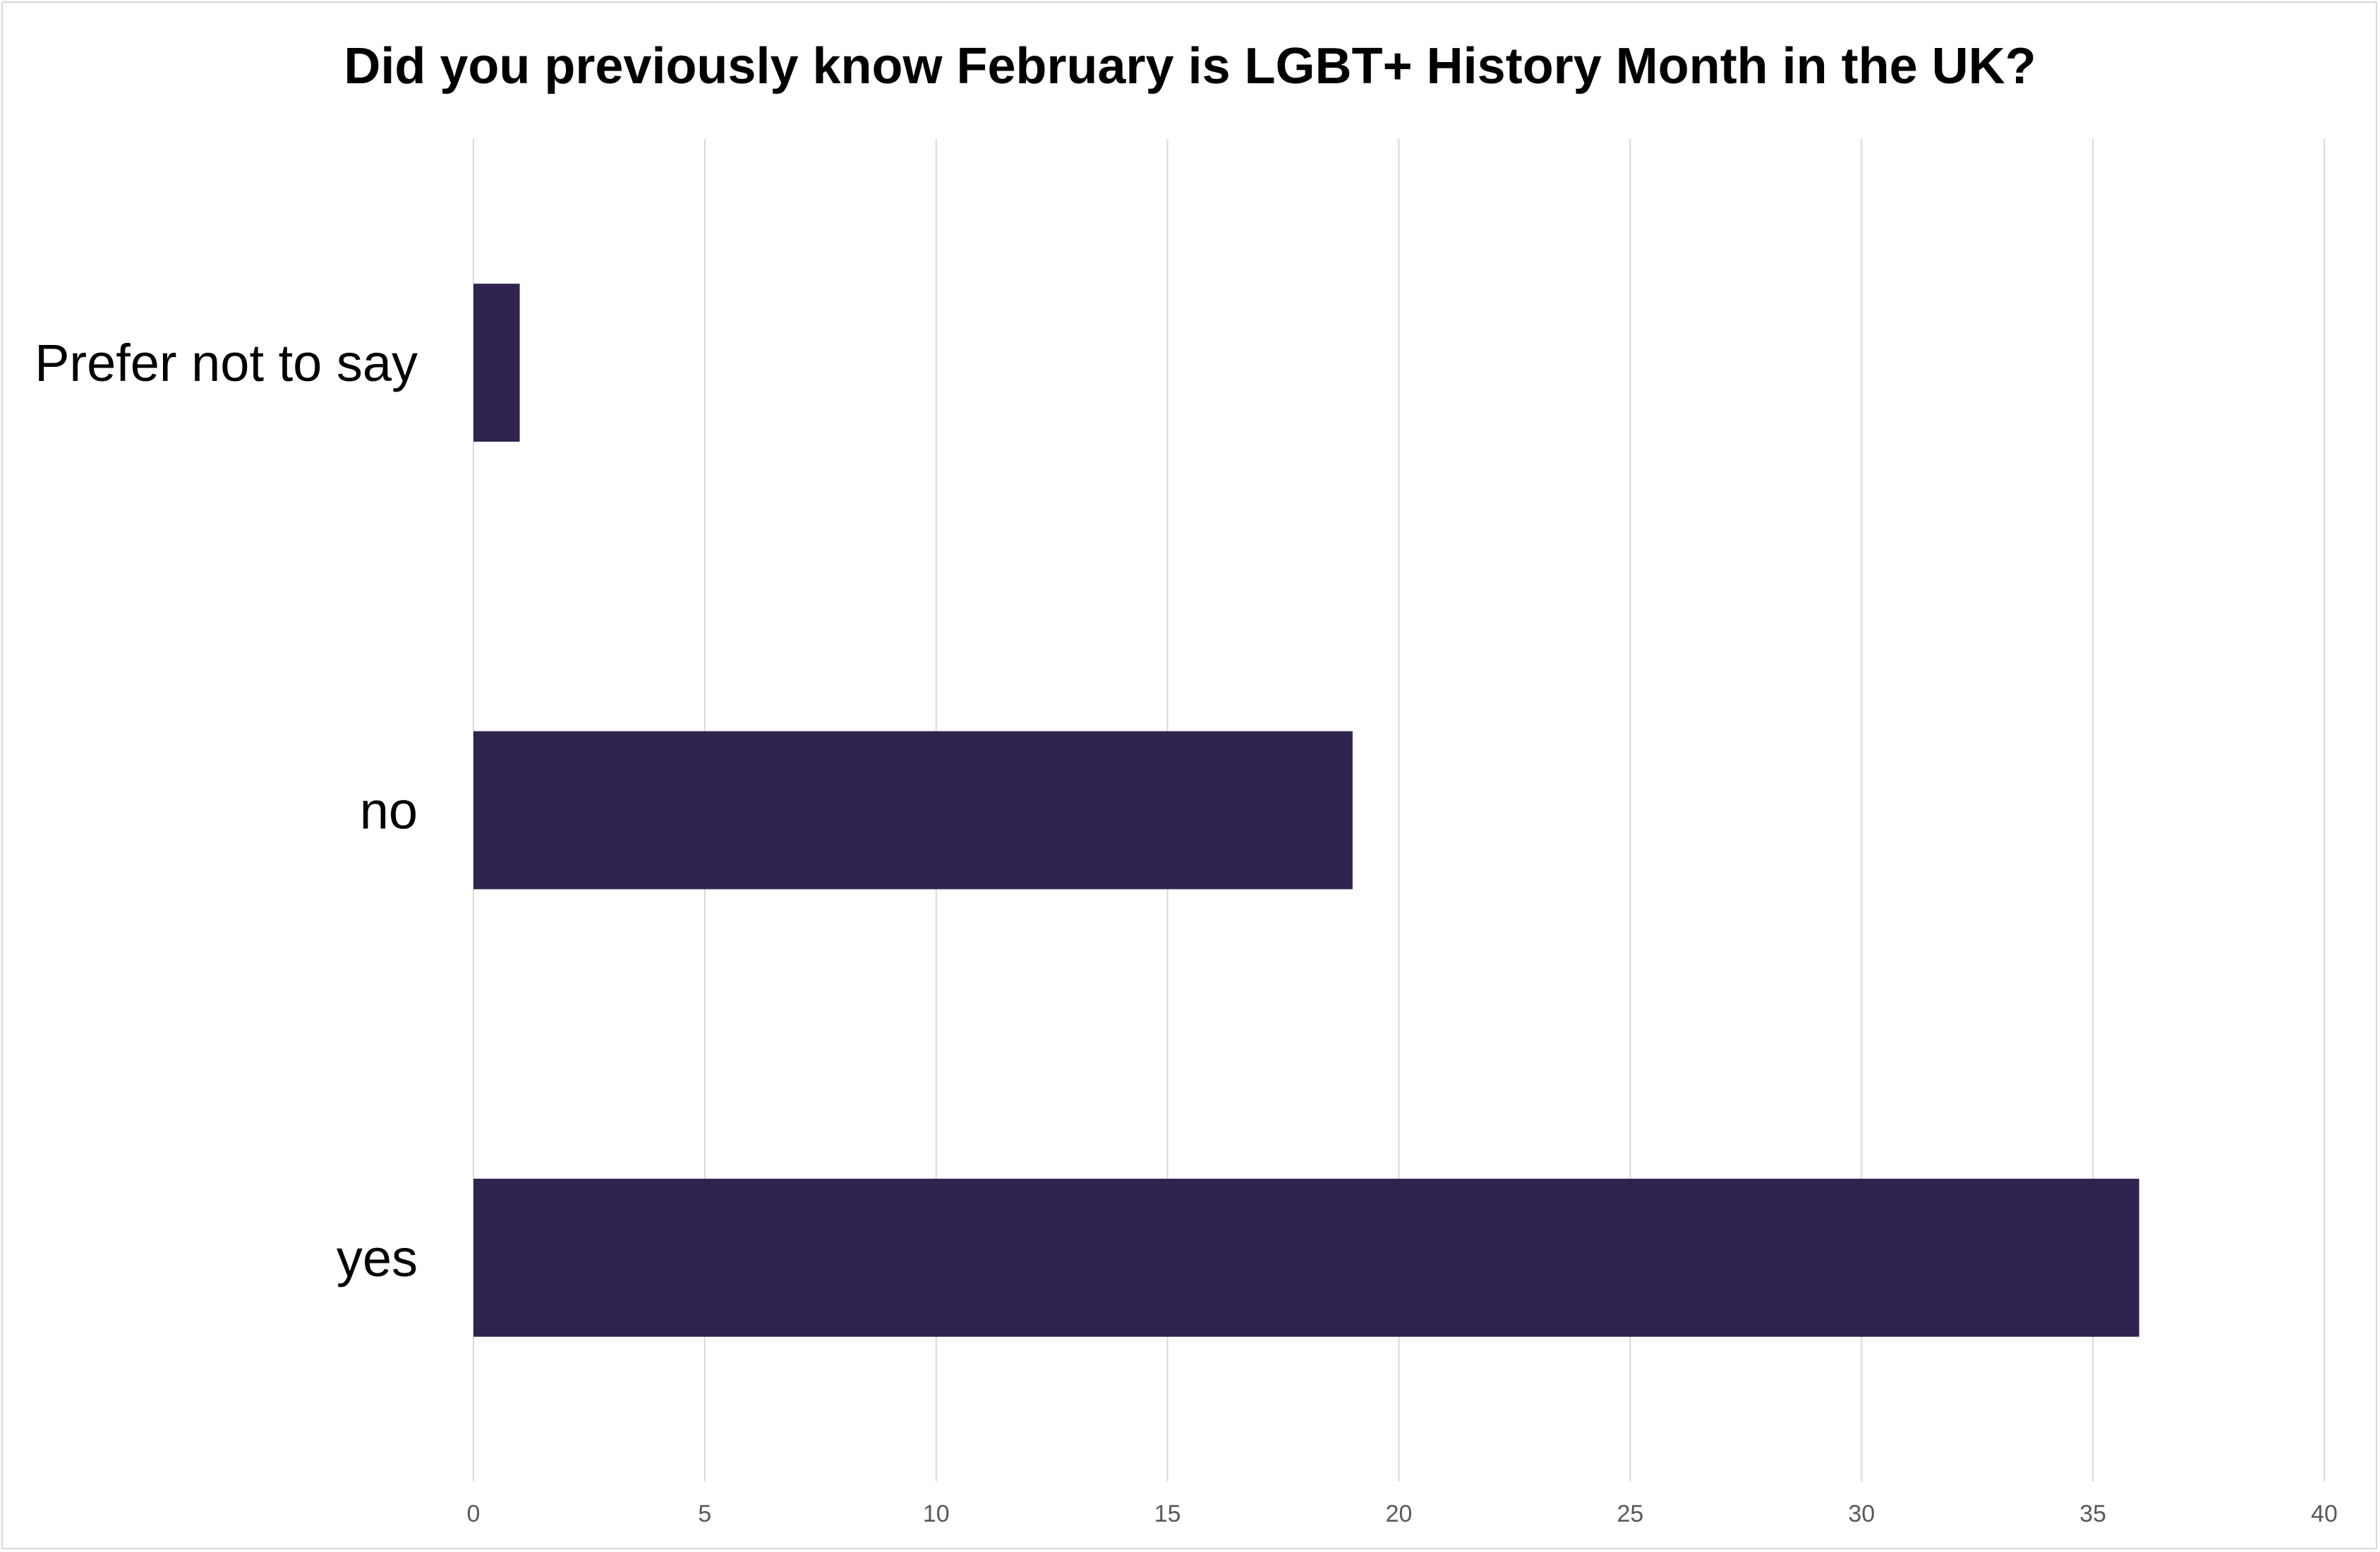 The image size is (2380, 1552). What do you see at coordinates (1862, 1514) in the screenshot?
I see `x-tick-label: 30` at bounding box center [1862, 1514].